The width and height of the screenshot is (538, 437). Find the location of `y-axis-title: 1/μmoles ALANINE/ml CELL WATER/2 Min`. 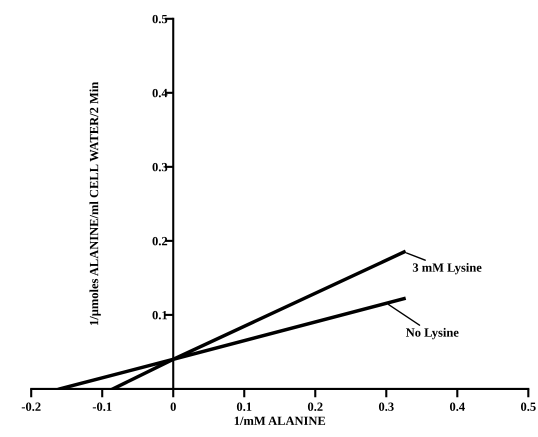

y-axis-title: 1/μmoles ALANINE/ml CELL WATER/2 Min is located at coordinates (95, 203).